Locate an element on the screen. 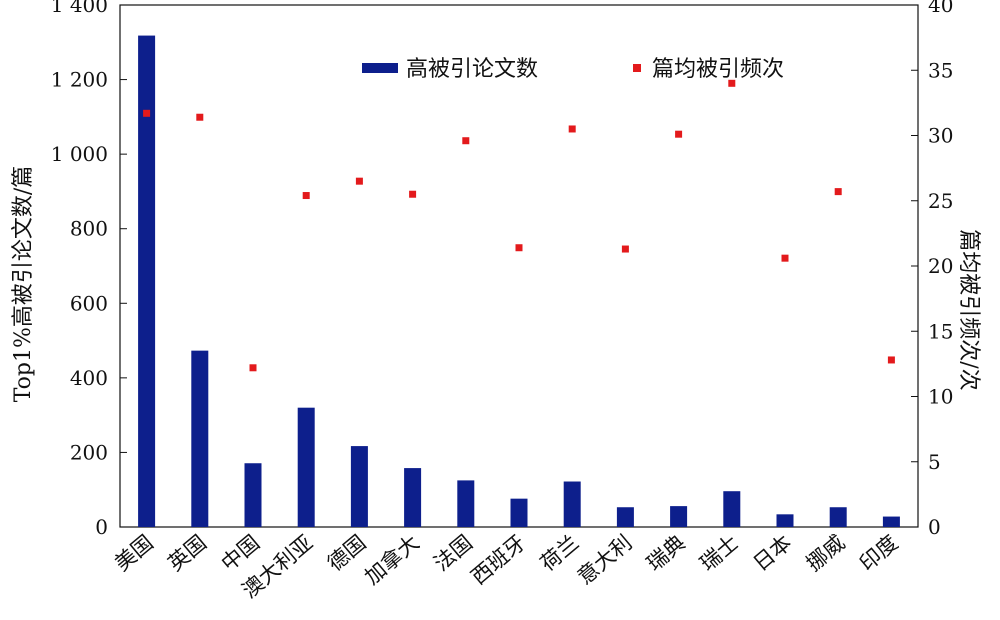 Image resolution: width=1000 pixels, height=620 pixels. right-tick-label: 5 is located at coordinates (934, 462).